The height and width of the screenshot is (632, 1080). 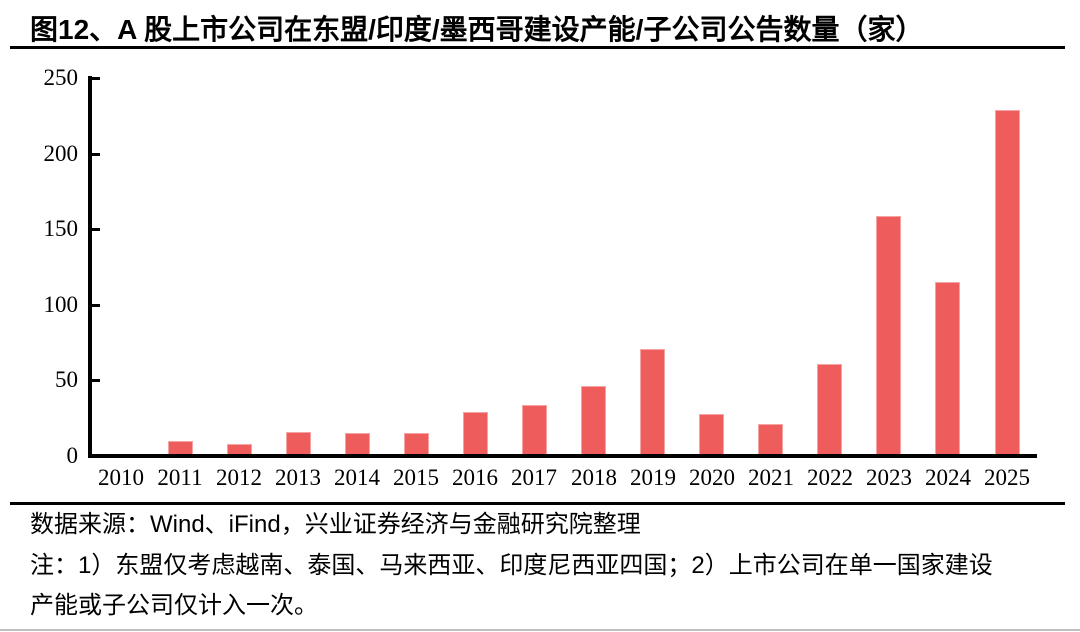 I want to click on bar-2017, so click(x=534, y=430).